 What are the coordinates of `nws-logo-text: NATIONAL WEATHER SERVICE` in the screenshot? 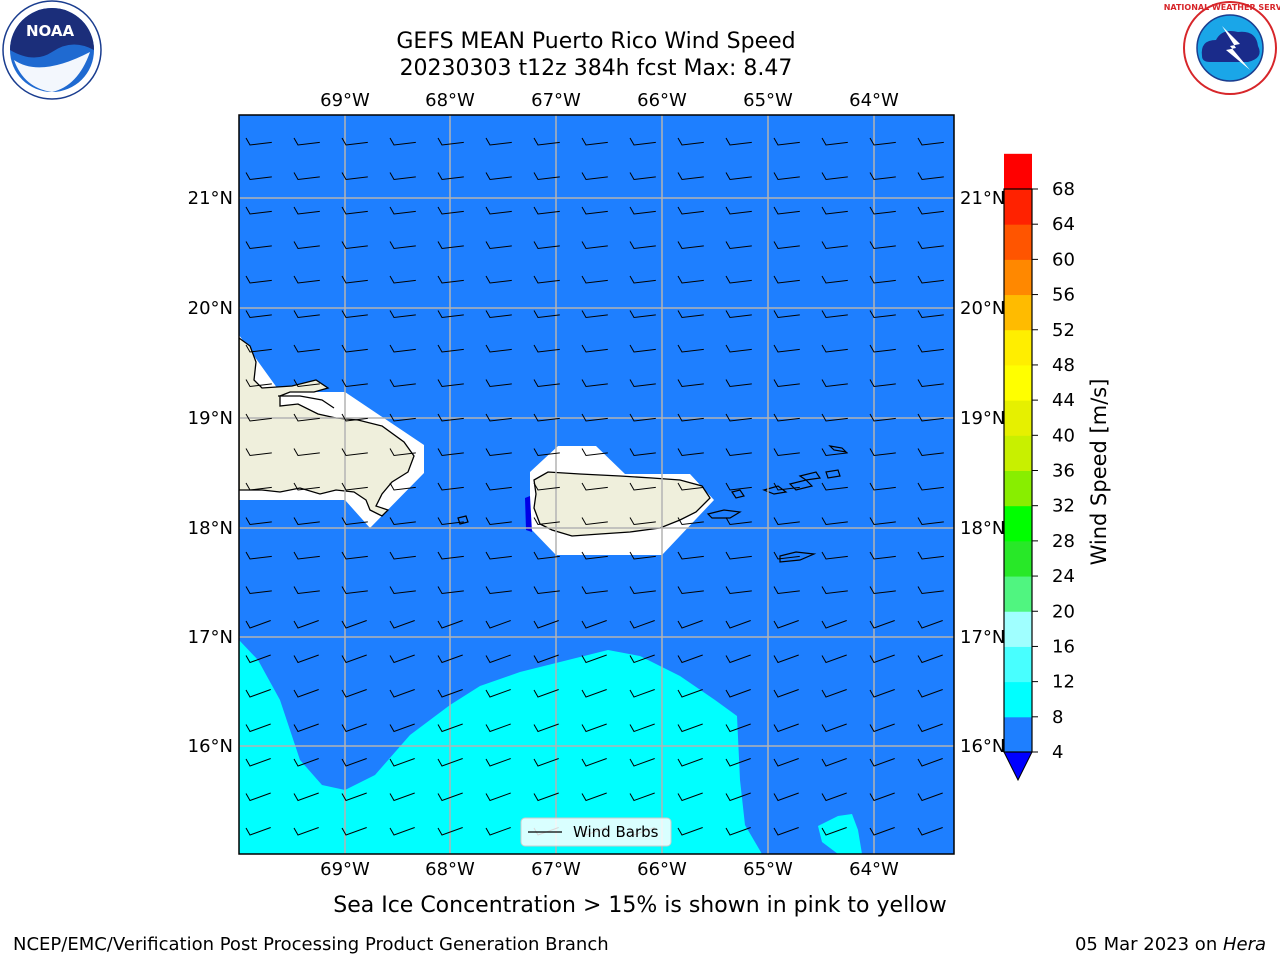 It's located at (1222, 7).